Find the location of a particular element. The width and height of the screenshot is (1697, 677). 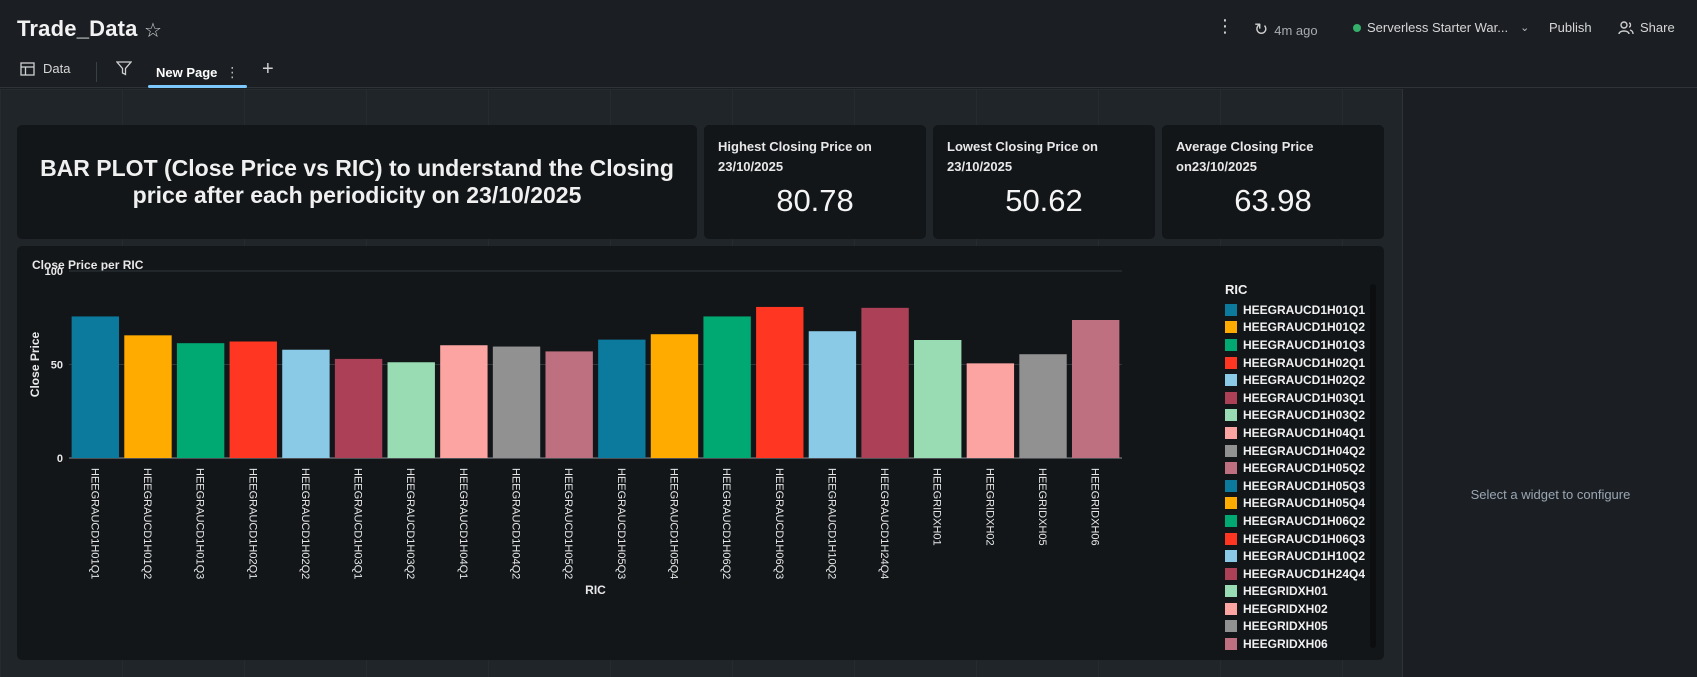

legend-item: HEEGRIDXH01 is located at coordinates (1304, 592).